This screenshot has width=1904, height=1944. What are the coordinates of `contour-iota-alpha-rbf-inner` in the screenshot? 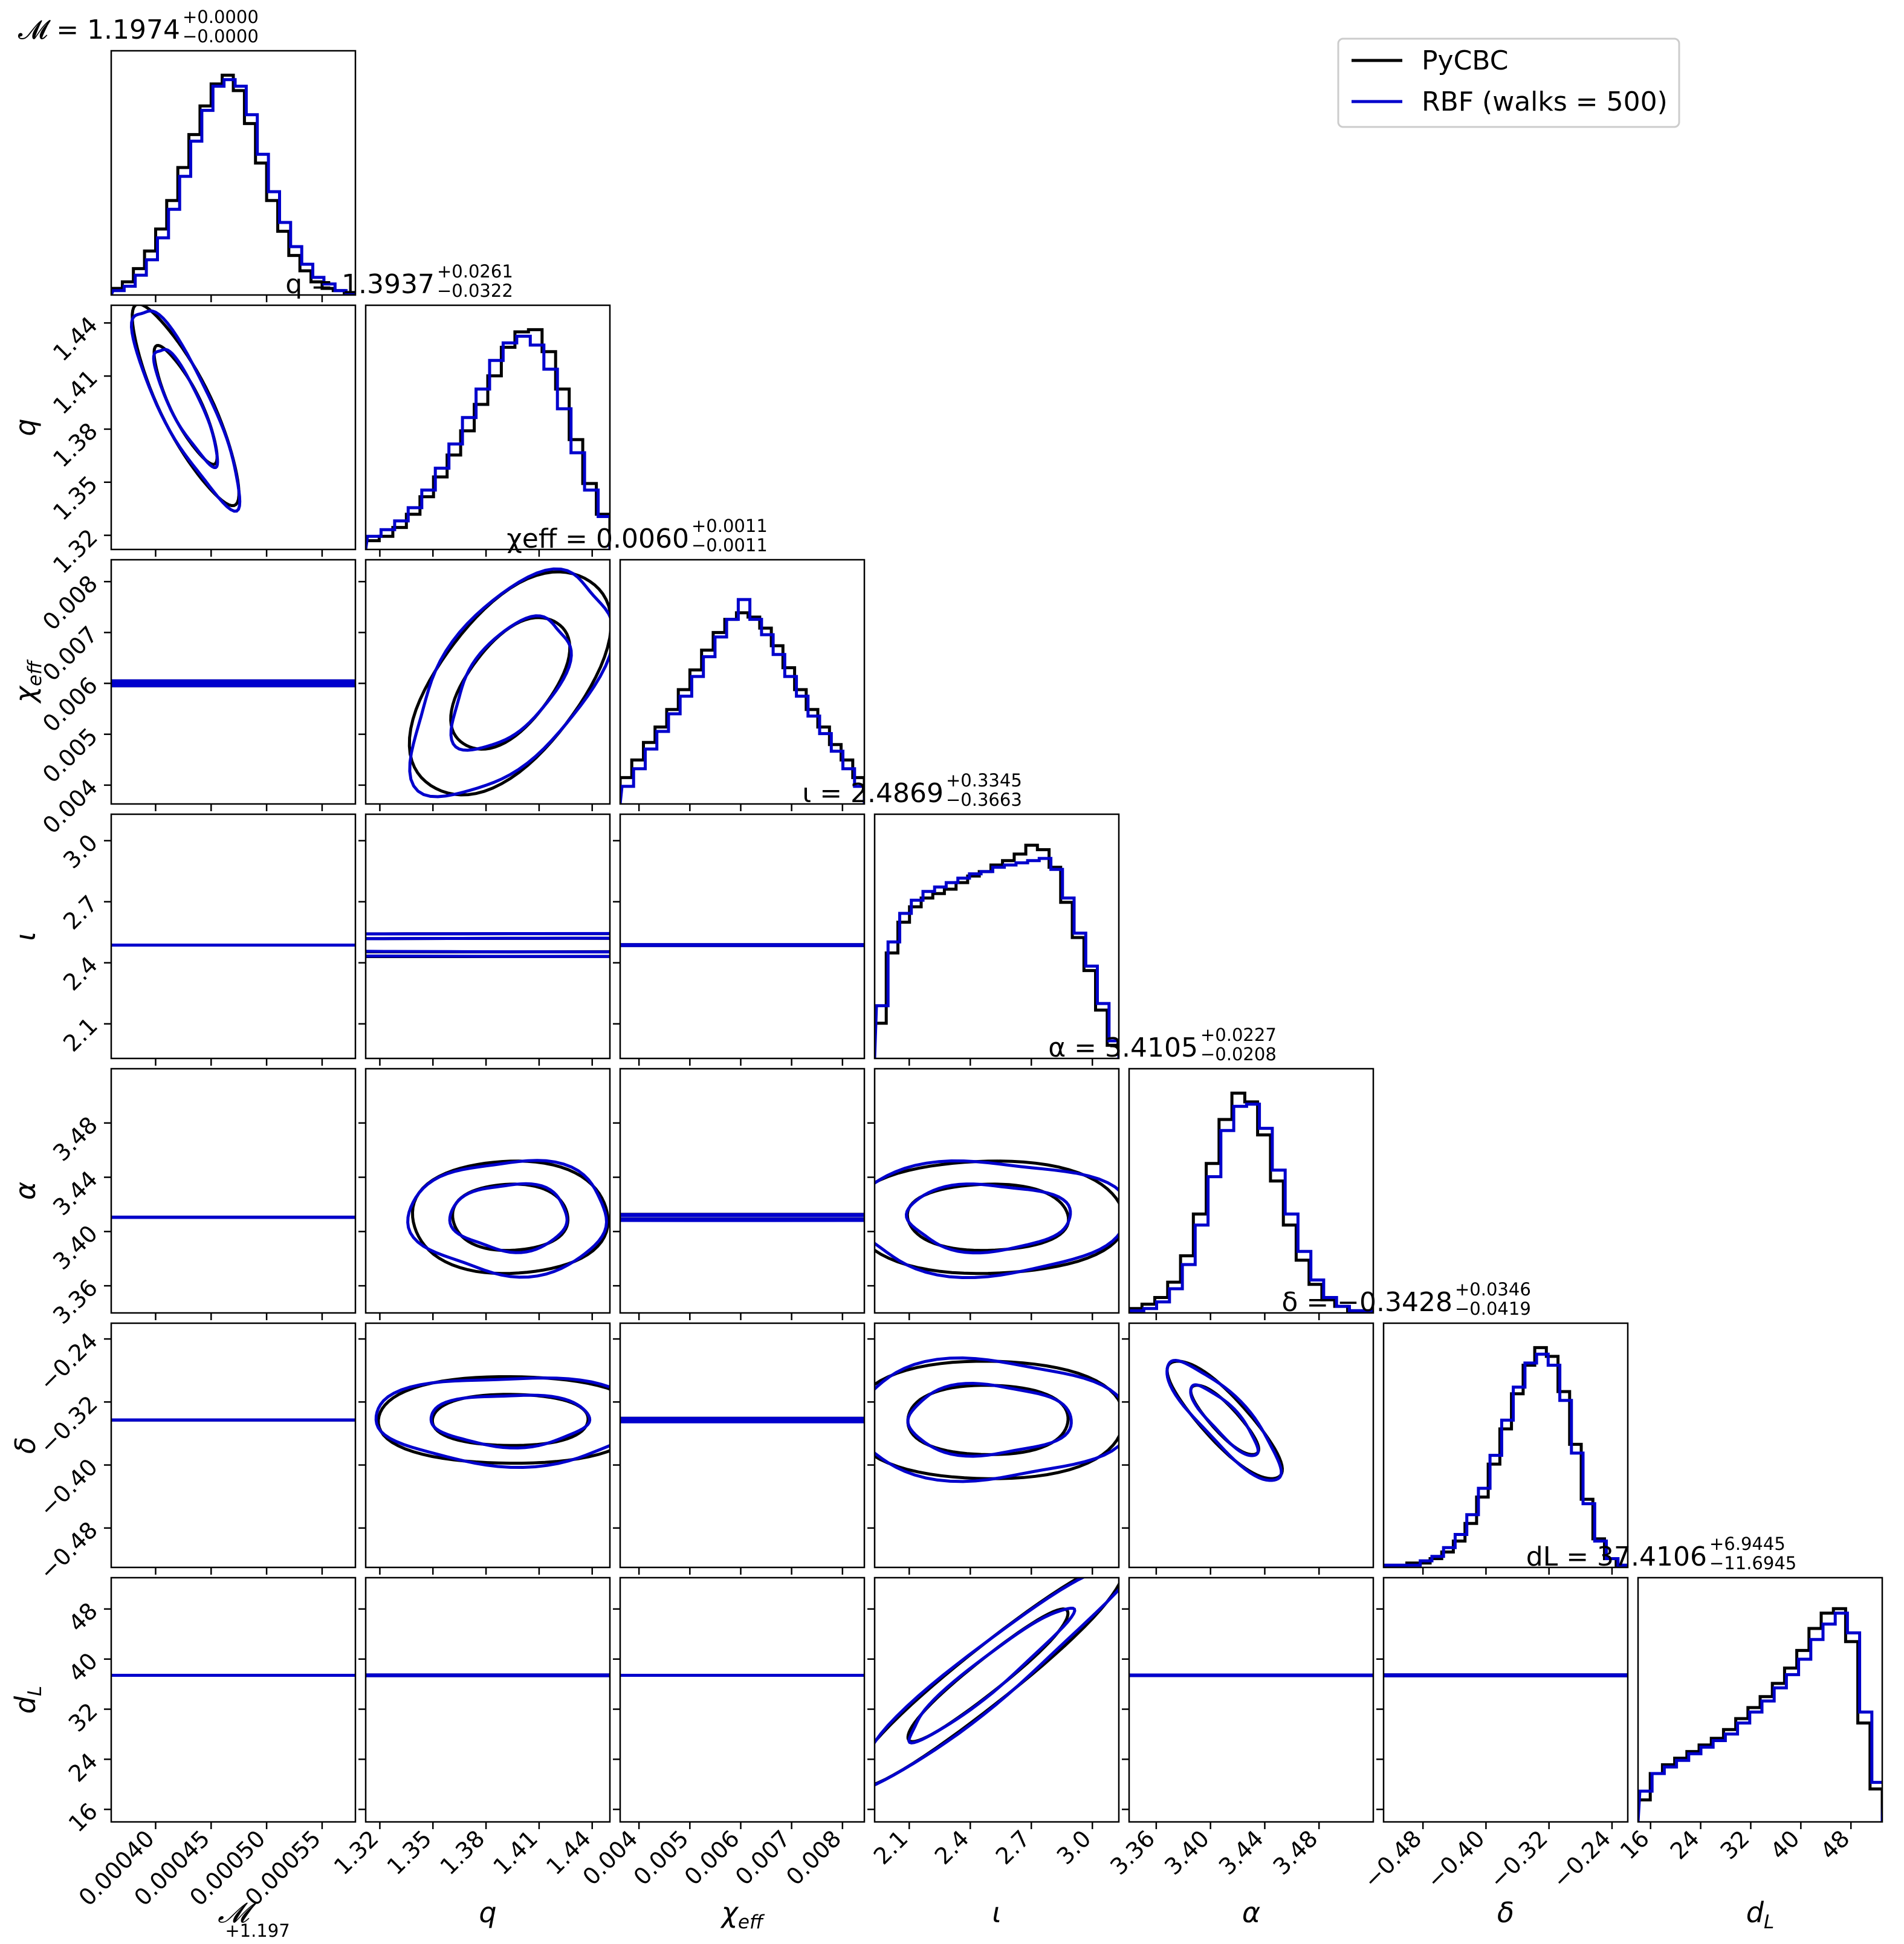 It's located at (988, 1218).